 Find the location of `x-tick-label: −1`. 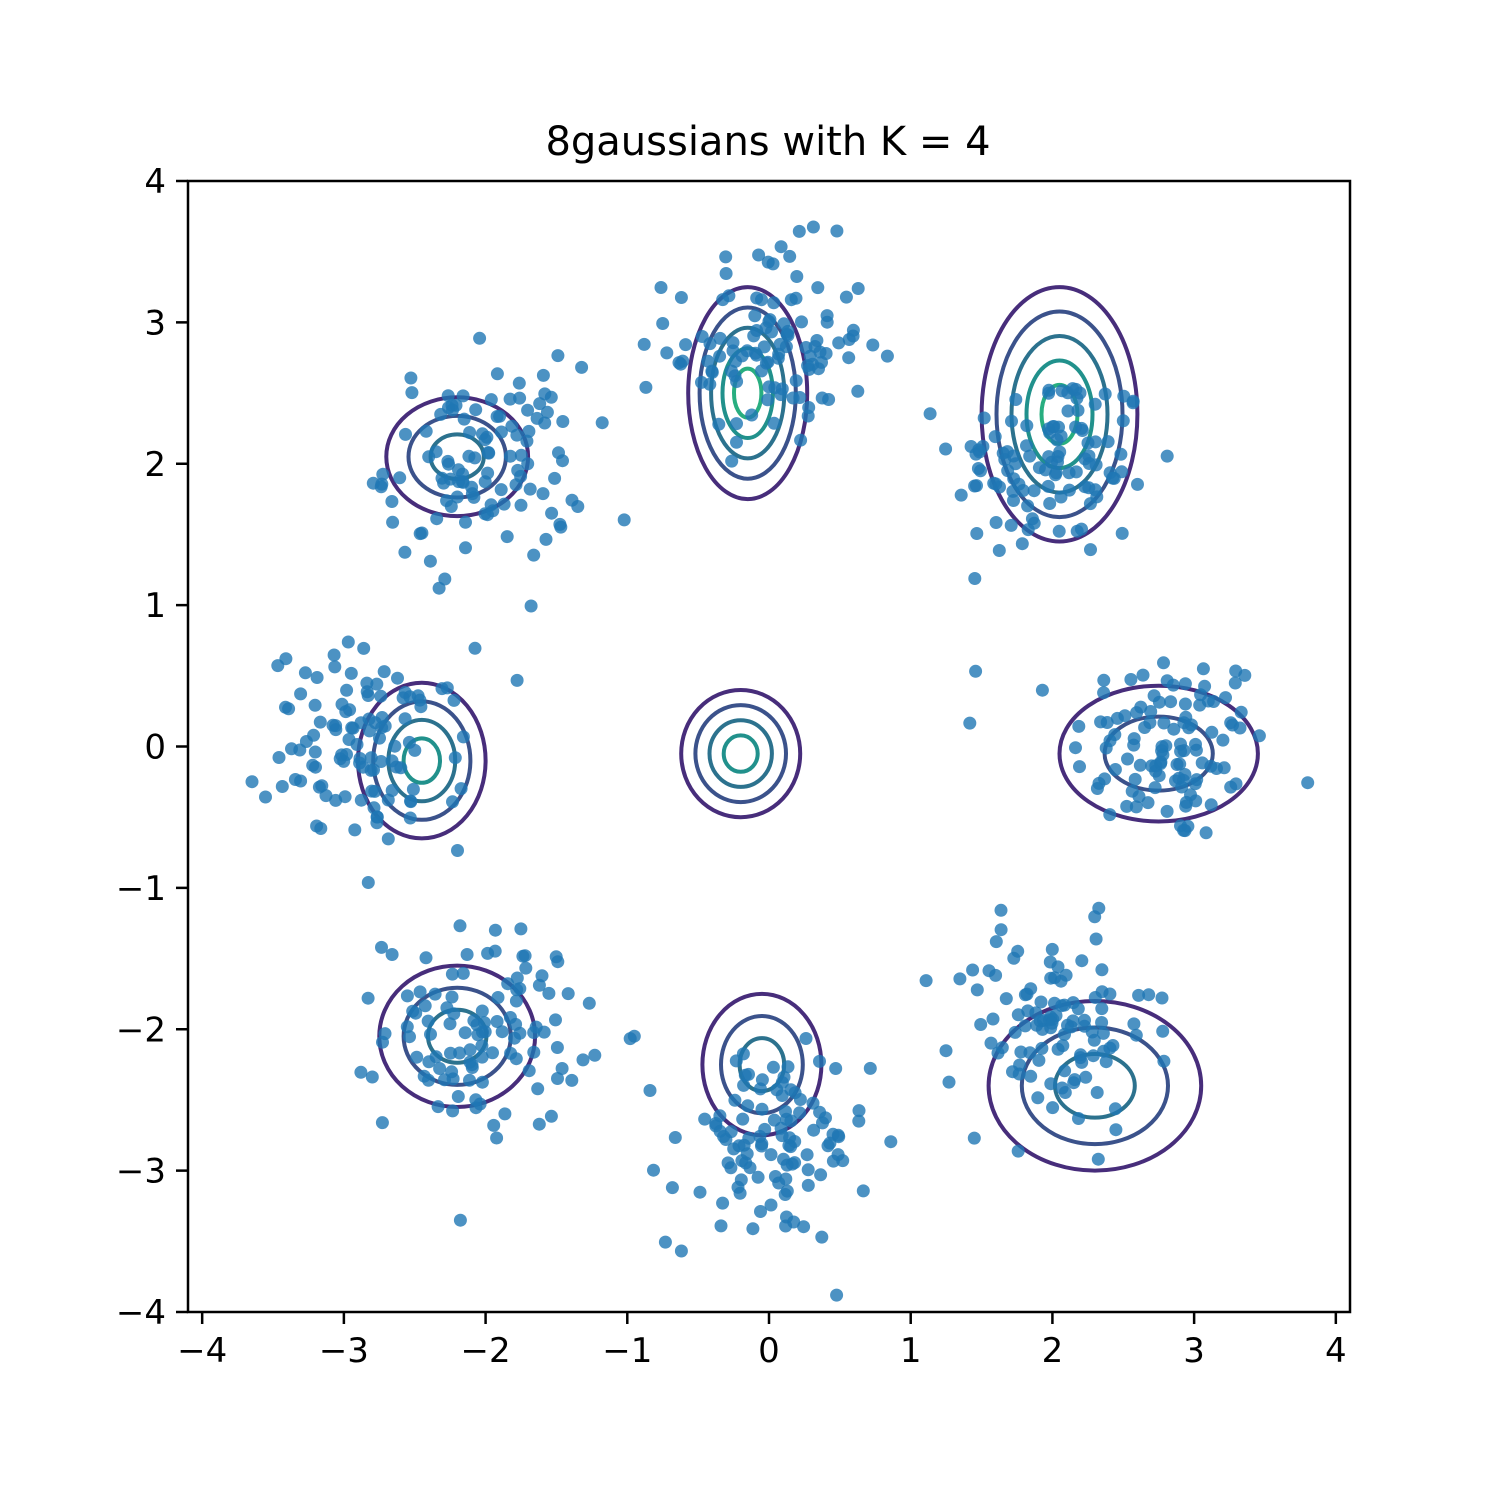

x-tick-label: −1 is located at coordinates (627, 1351).